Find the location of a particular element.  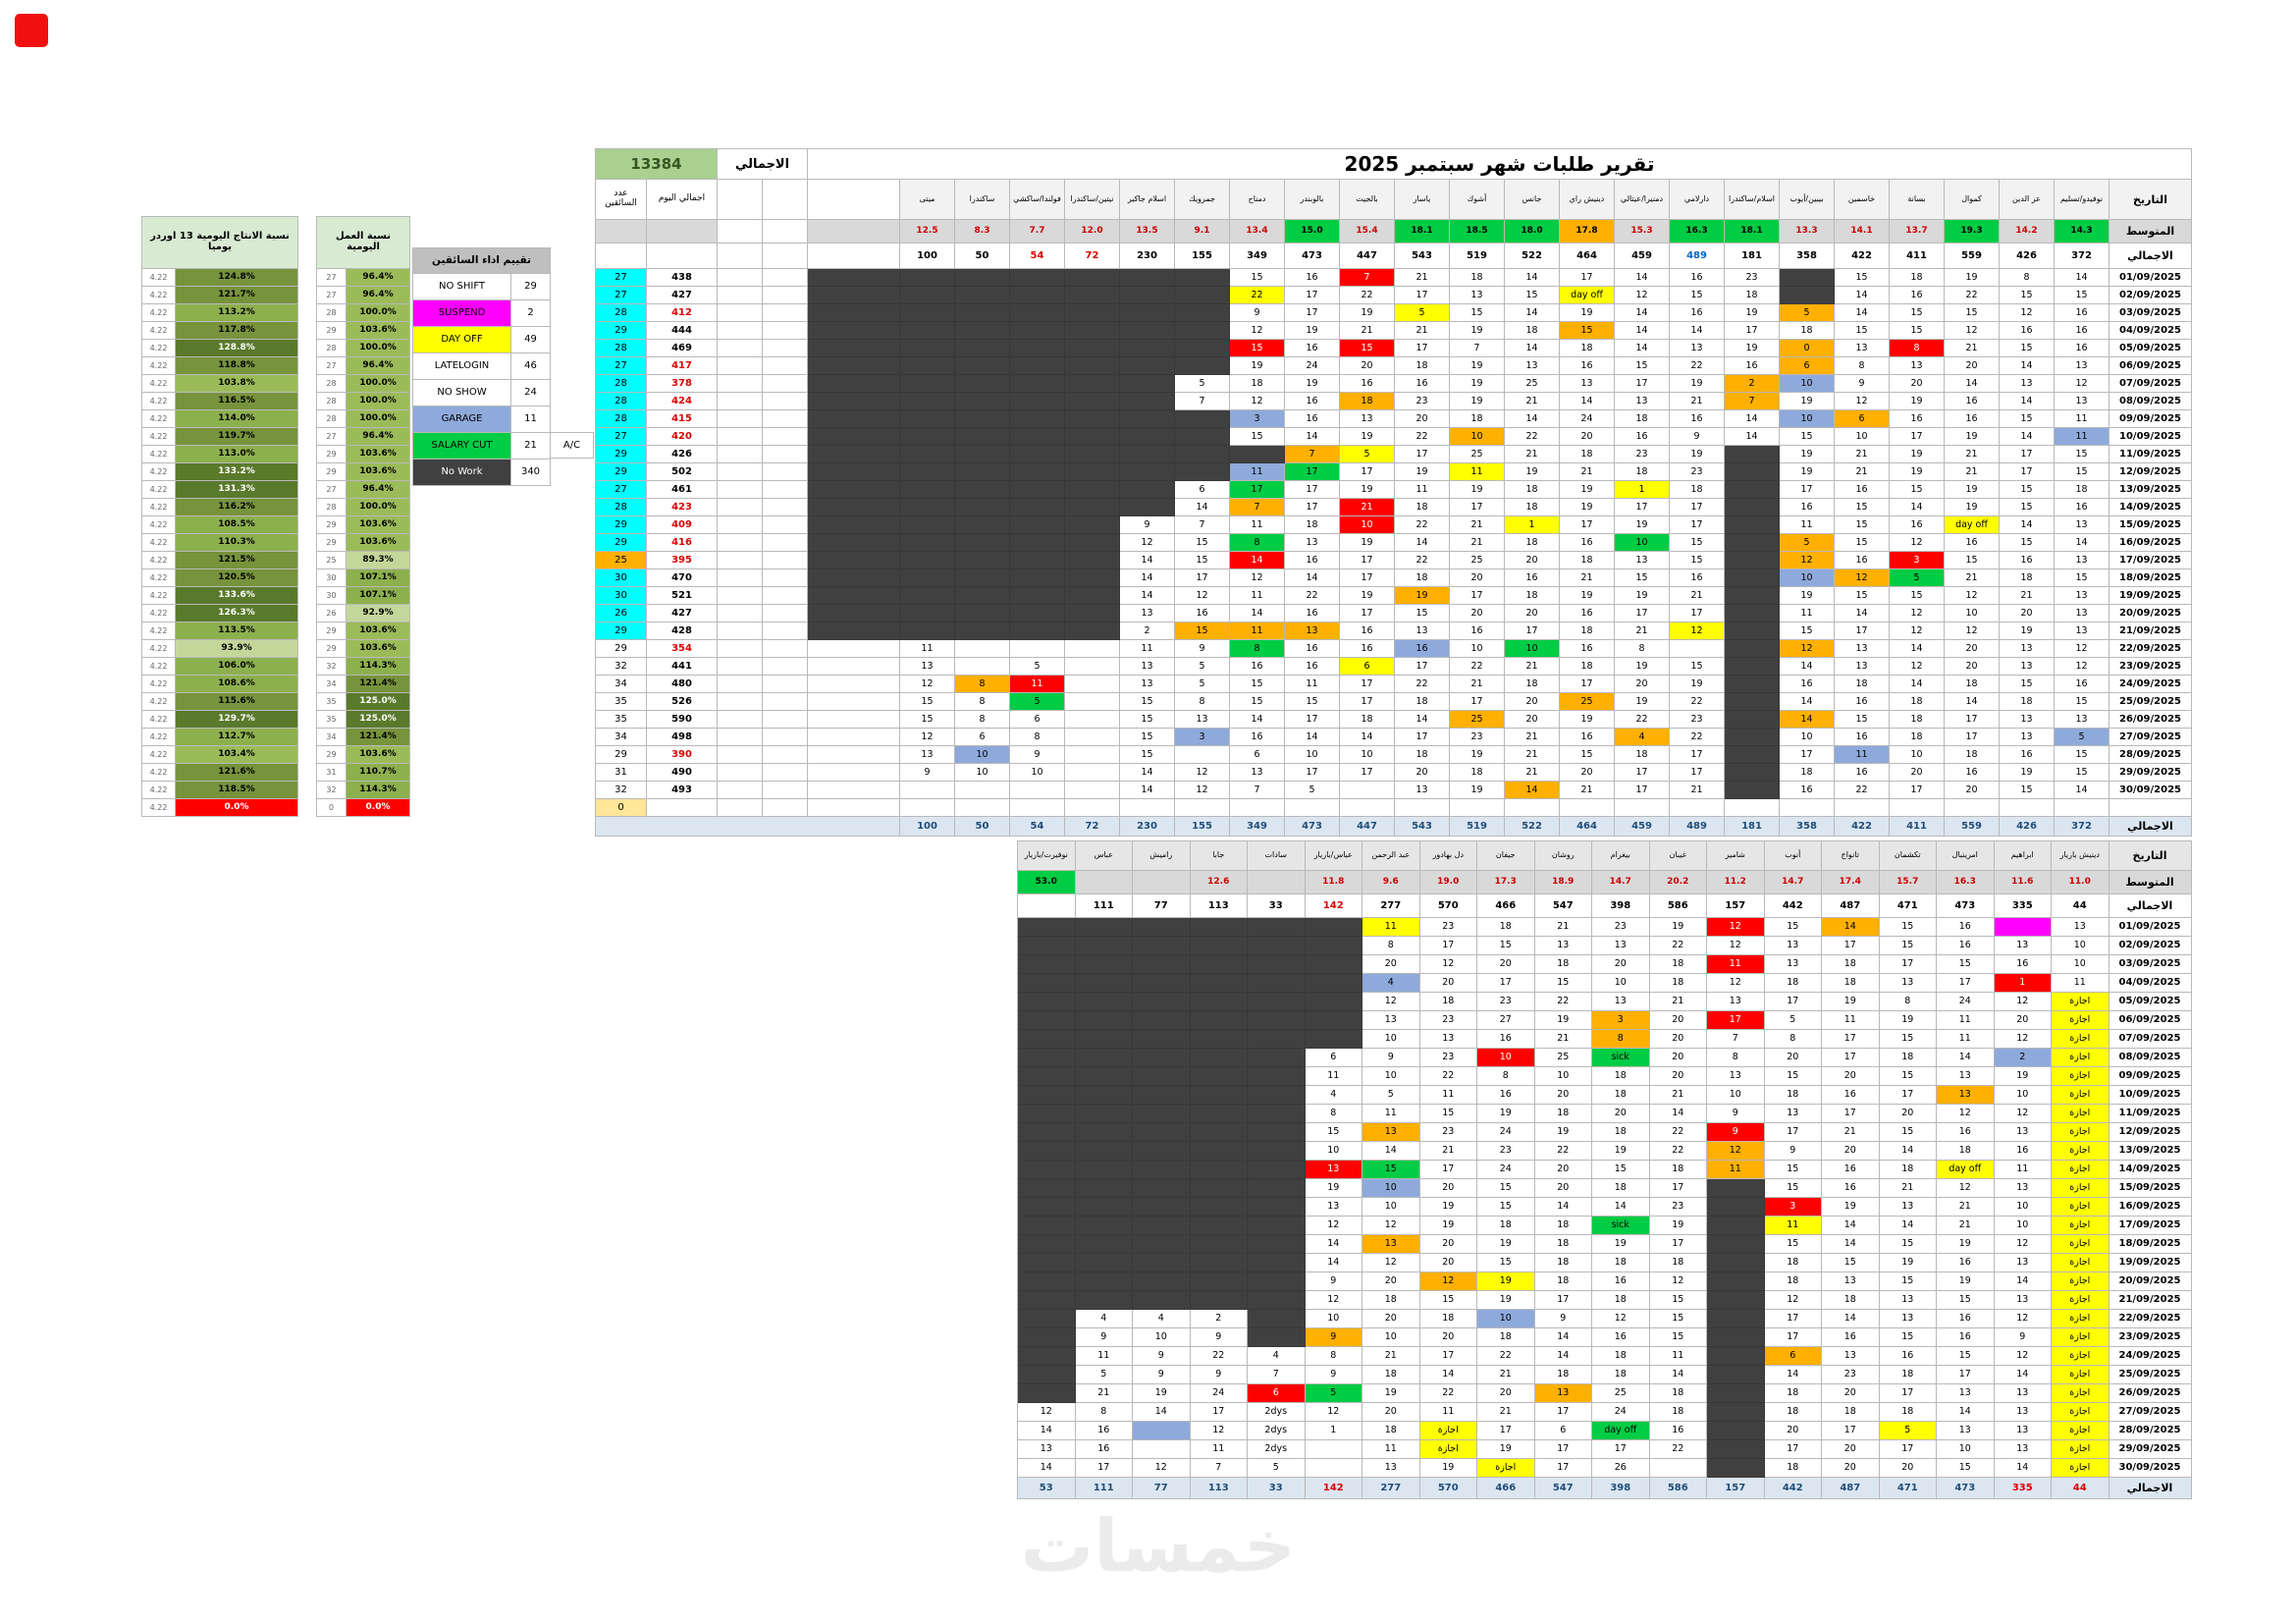

column-total-cell: 442 is located at coordinates (1793, 906).